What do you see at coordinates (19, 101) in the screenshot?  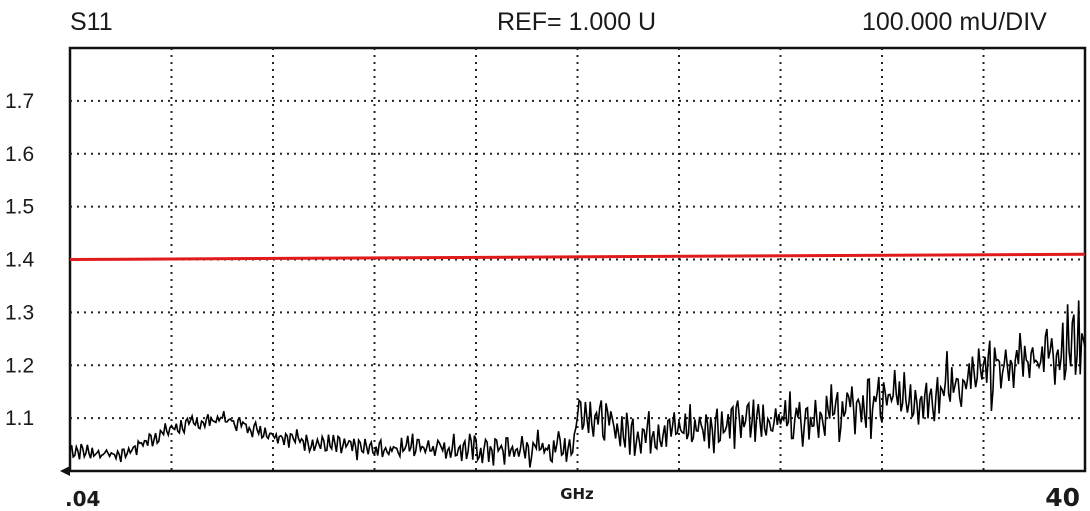 I see `y-tick-label: 1.7` at bounding box center [19, 101].